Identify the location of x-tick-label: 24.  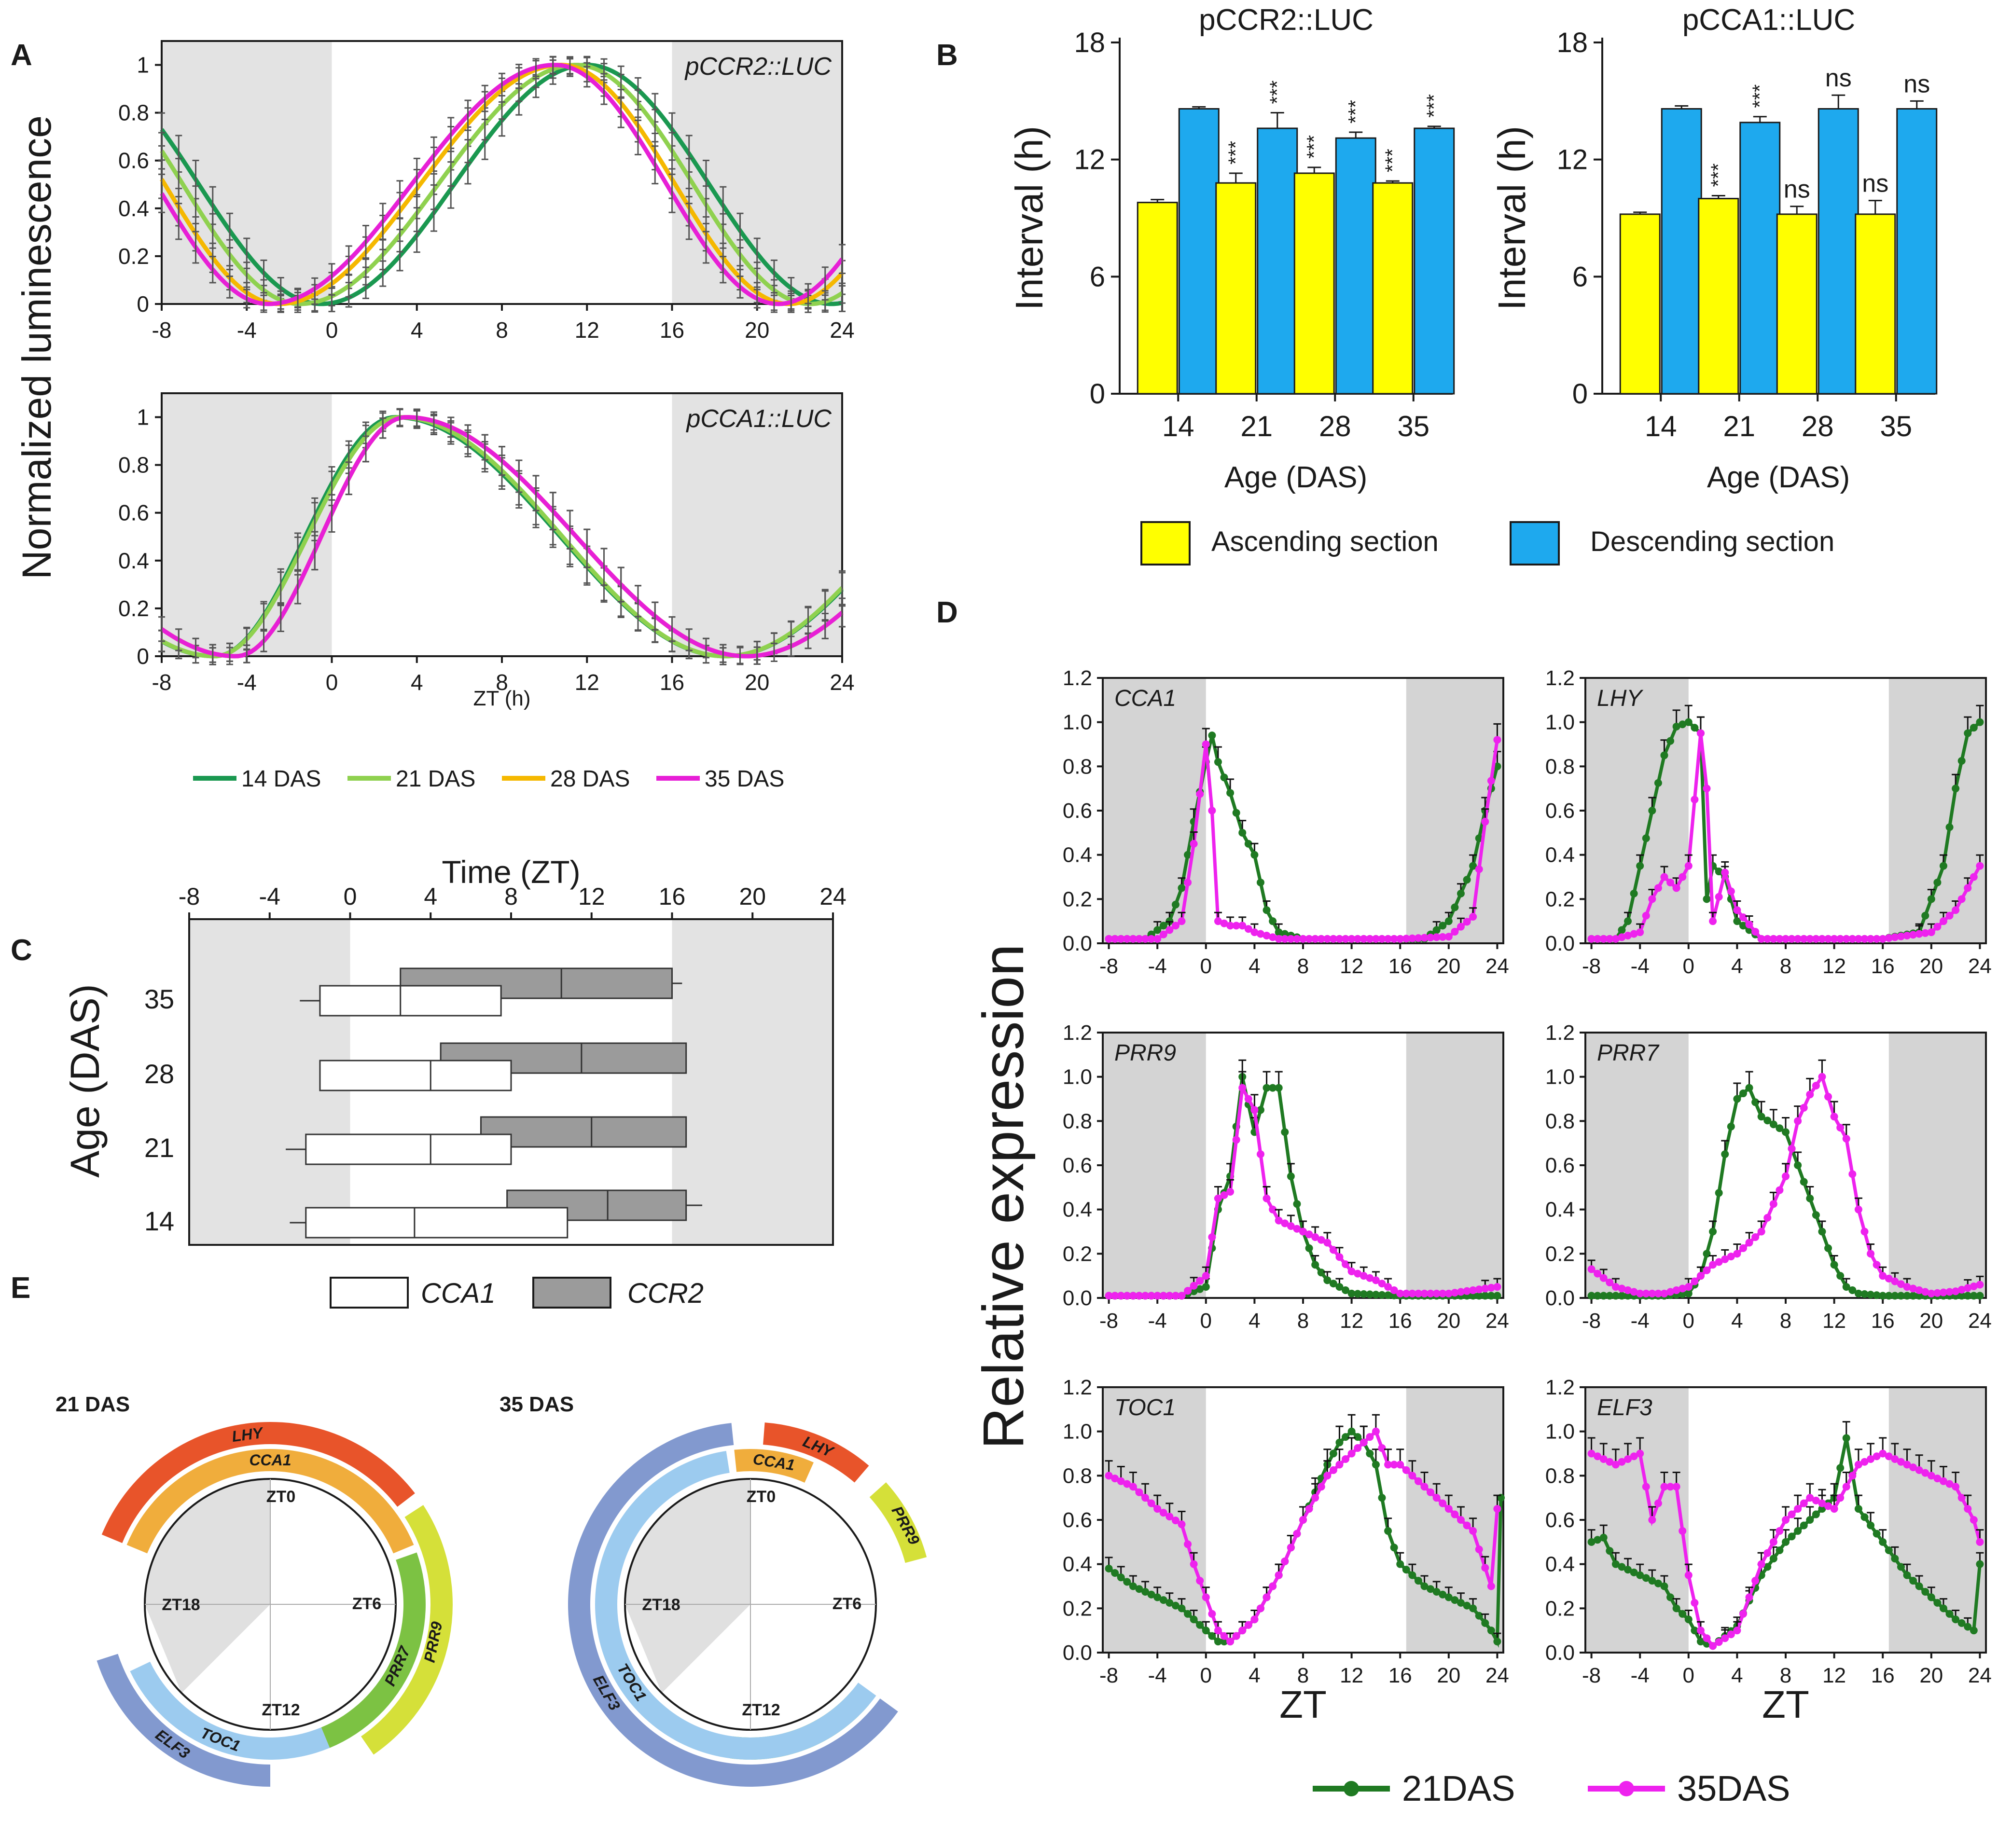
(842, 682).